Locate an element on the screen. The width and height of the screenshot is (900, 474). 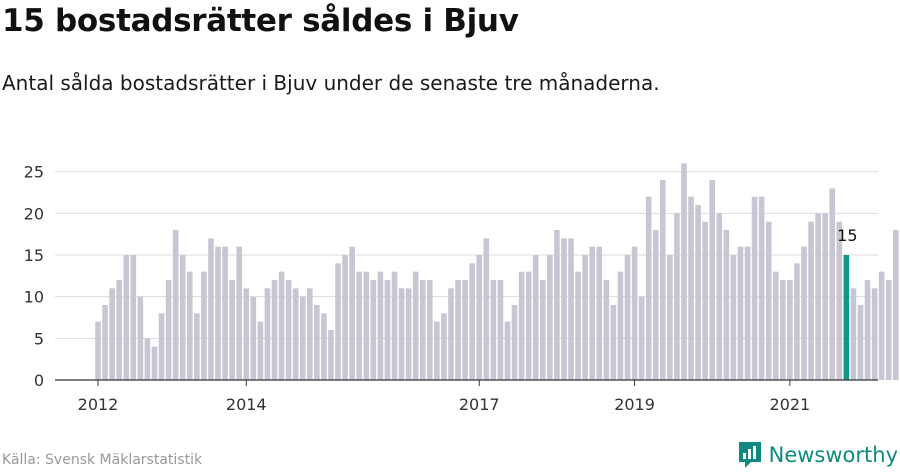
y-tick-label: 10 is located at coordinates (34, 297).